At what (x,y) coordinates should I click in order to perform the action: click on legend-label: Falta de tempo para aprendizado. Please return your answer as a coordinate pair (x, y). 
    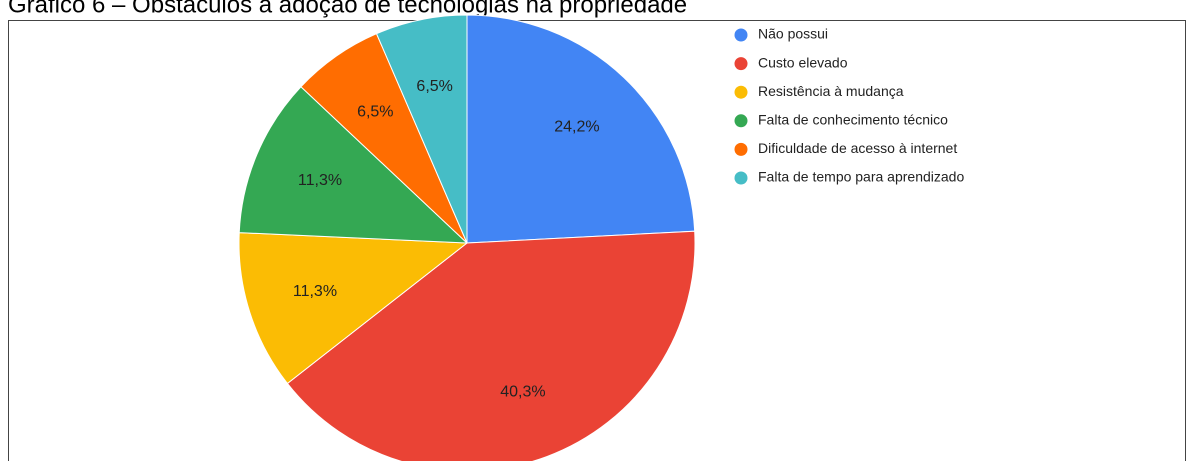
    Looking at the image, I should click on (861, 177).